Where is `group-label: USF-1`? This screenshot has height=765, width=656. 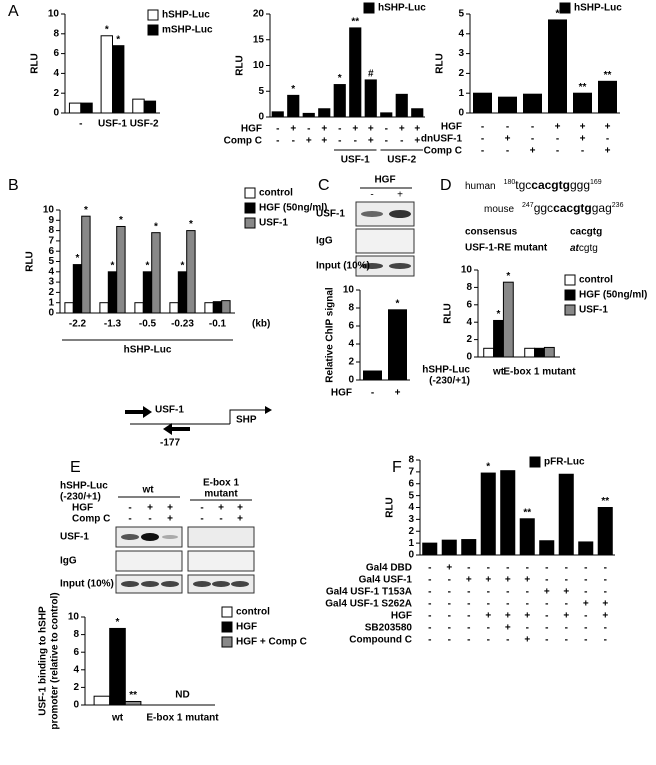 group-label: USF-1 is located at coordinates (355, 160).